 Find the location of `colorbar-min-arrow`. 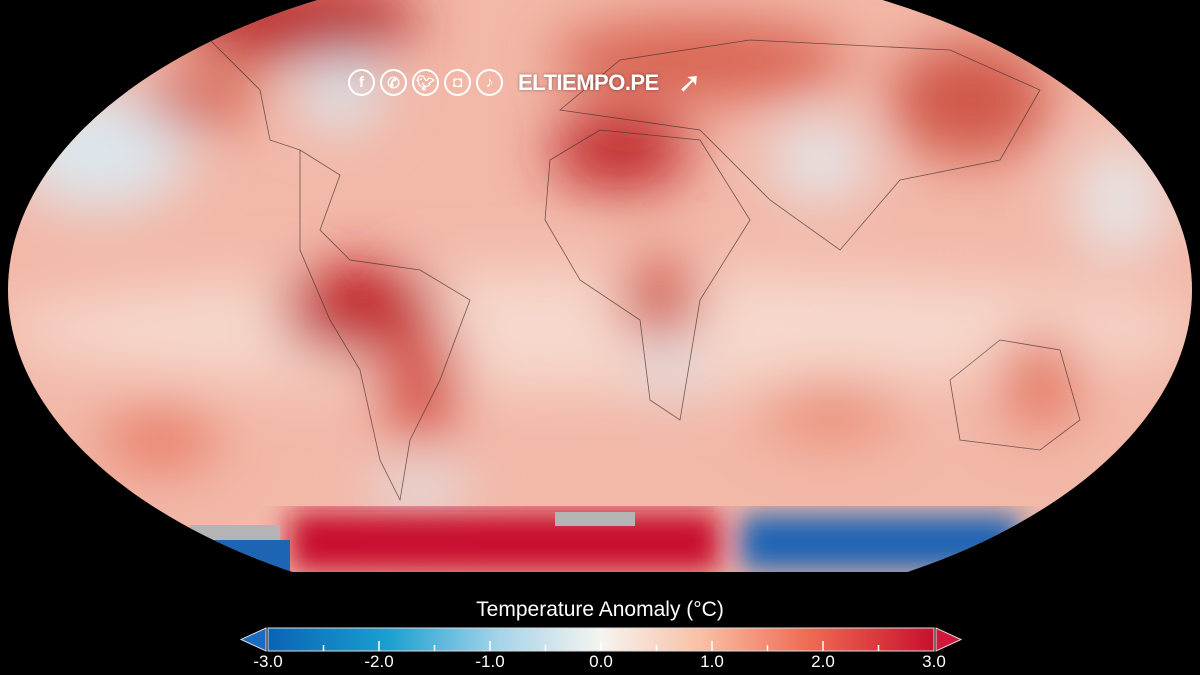

colorbar-min-arrow is located at coordinates (253, 639).